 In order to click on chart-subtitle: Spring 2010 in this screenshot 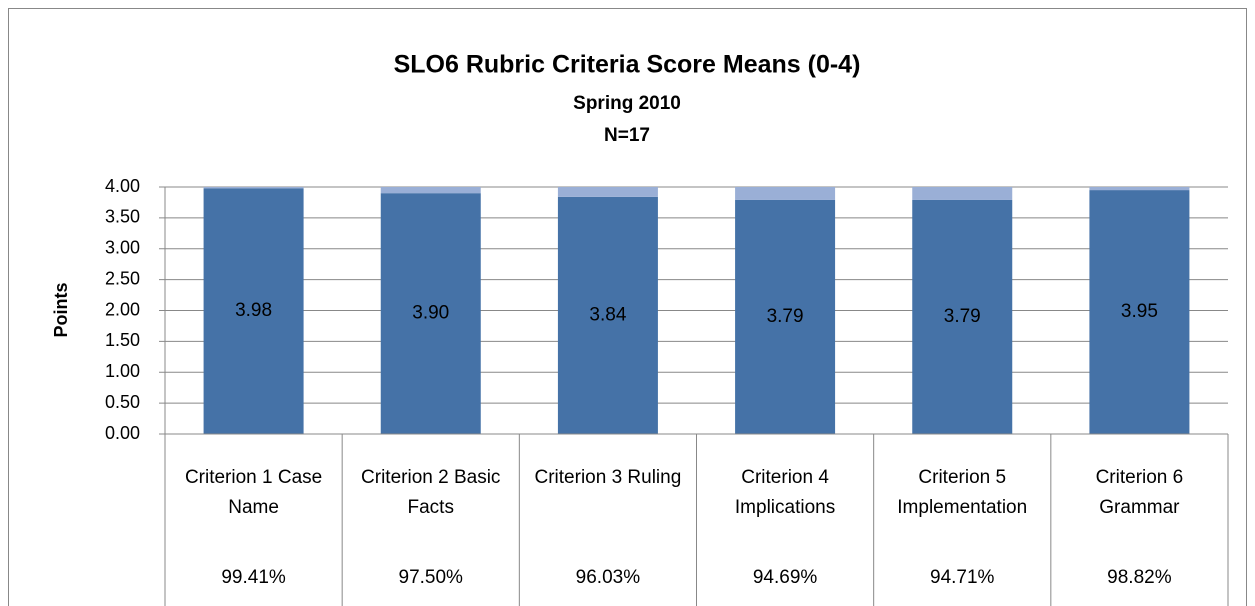, I will do `click(627, 103)`.